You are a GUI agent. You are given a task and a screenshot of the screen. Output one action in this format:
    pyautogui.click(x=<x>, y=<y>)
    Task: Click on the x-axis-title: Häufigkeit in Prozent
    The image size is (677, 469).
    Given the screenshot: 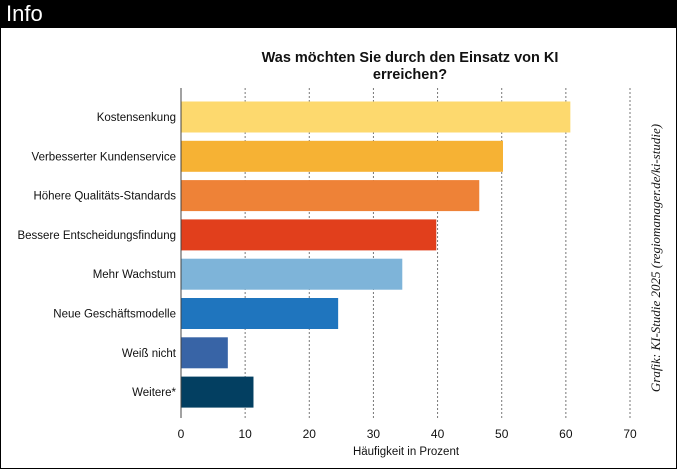 What is the action you would take?
    pyautogui.click(x=406, y=452)
    